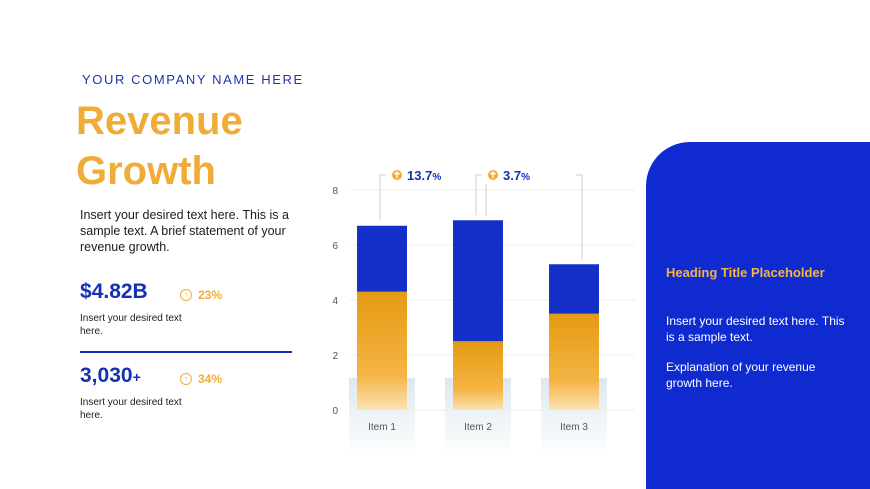 This screenshot has height=489, width=870. I want to click on y-tick-label-6: 6, so click(335, 246).